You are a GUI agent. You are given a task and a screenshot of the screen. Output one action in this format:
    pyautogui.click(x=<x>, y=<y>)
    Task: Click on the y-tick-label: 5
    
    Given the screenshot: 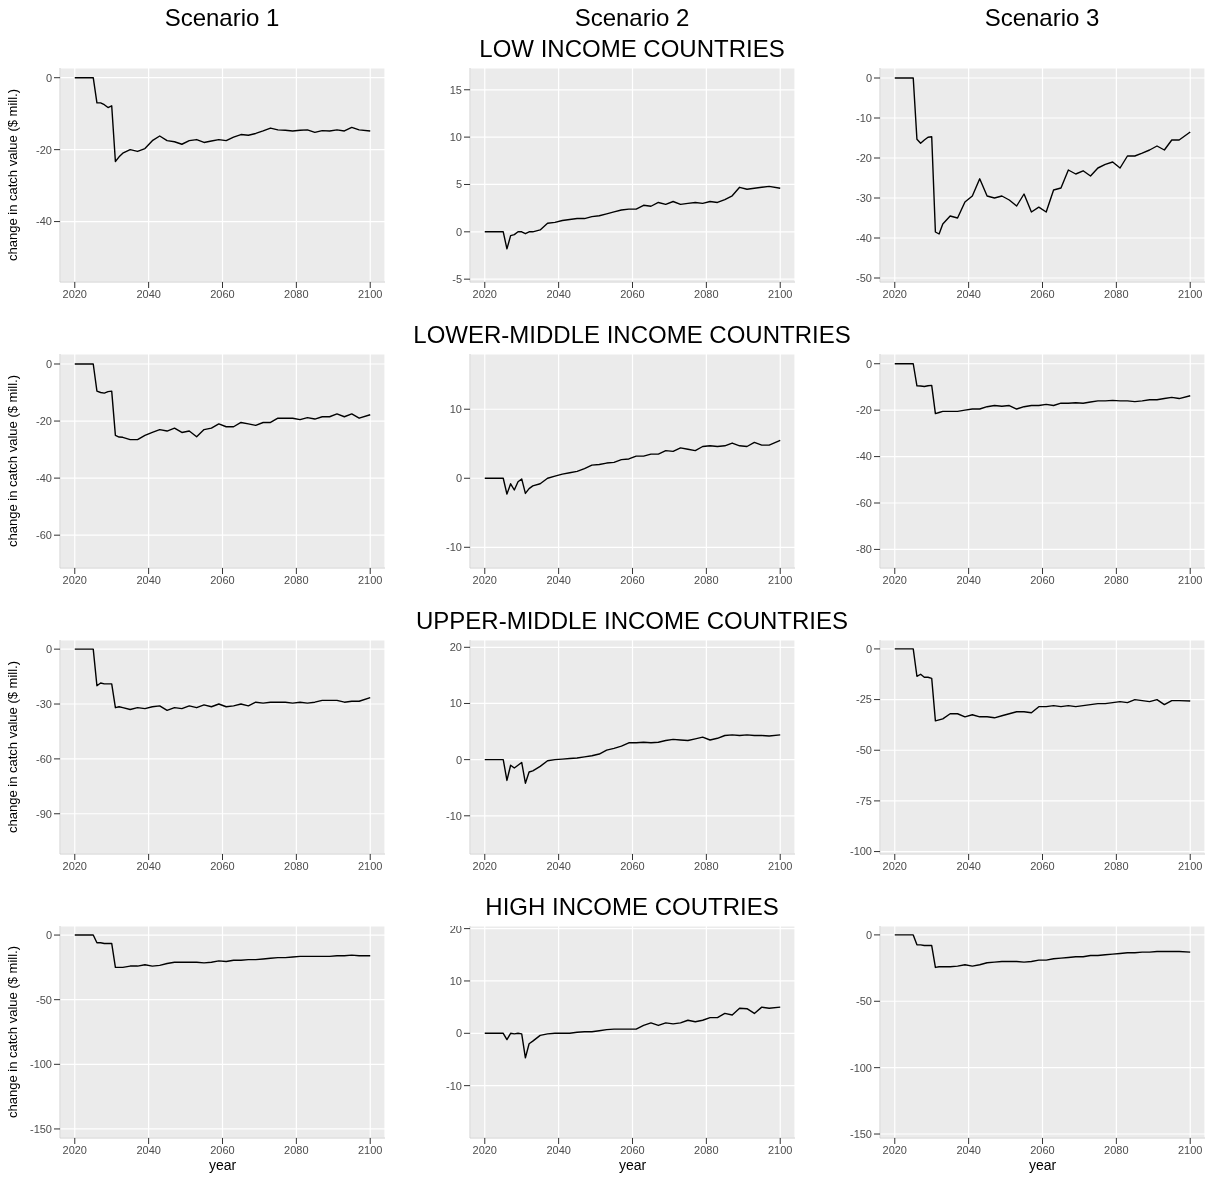 What is the action you would take?
    pyautogui.click(x=458, y=184)
    